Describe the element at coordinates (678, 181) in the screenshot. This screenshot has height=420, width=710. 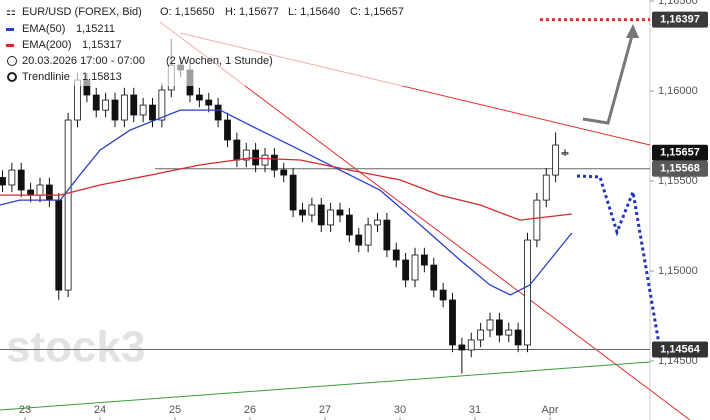
I see `y-tick-label: 1,15500` at that location.